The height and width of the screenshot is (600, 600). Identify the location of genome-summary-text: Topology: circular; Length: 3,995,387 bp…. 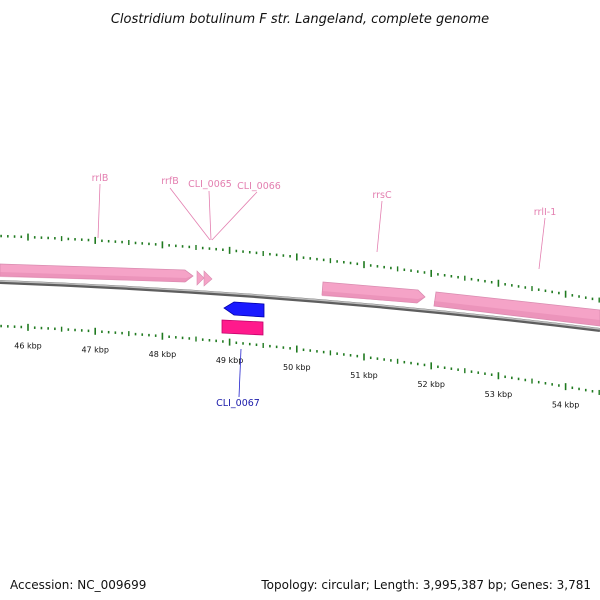
(426, 585).